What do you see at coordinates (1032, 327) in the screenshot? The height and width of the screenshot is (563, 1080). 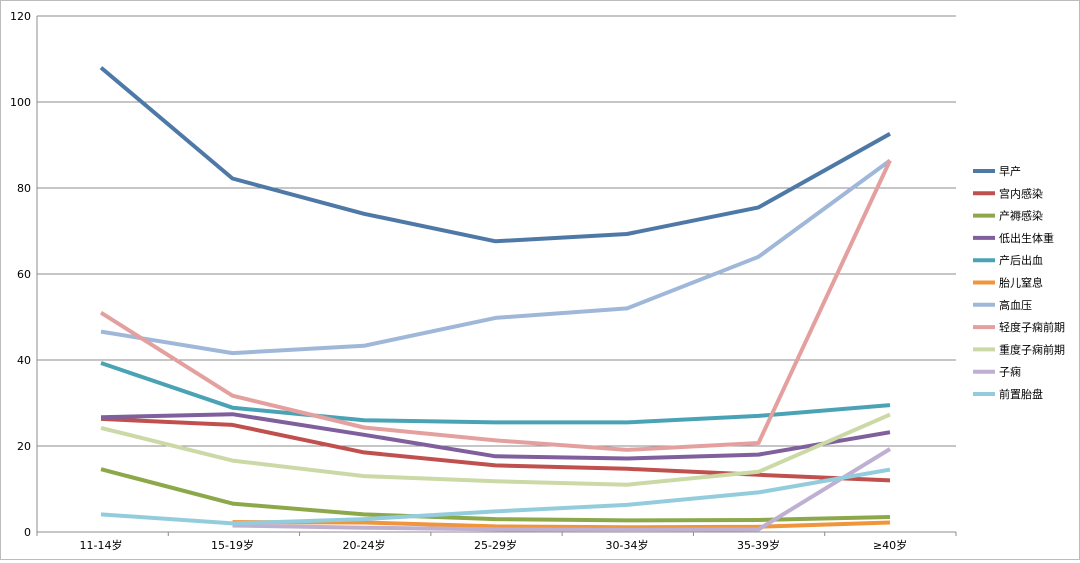 I see `legend-label: 轻度子痫前期` at bounding box center [1032, 327].